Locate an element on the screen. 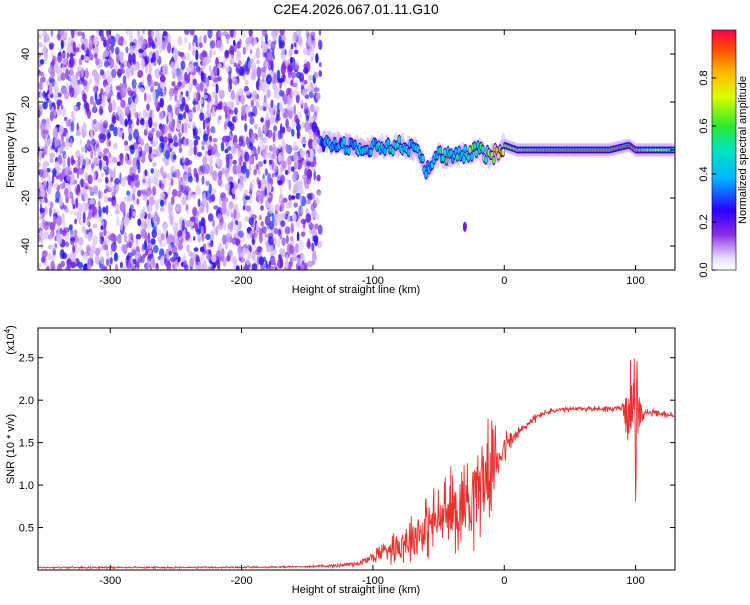  top-xtick-label: -300 is located at coordinates (110, 281).